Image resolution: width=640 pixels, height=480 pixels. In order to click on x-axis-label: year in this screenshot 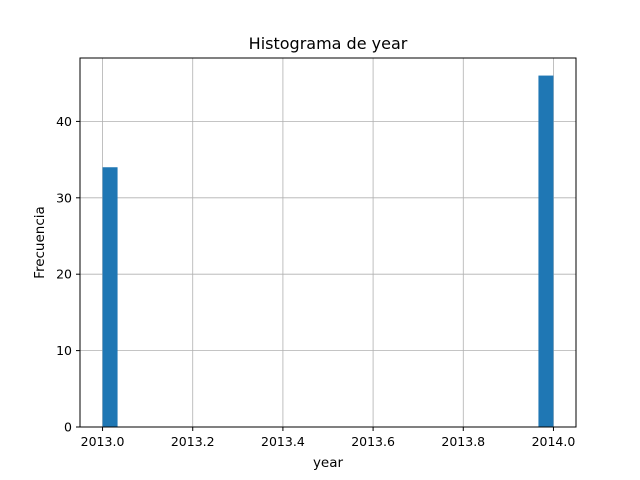, I will do `click(328, 463)`.